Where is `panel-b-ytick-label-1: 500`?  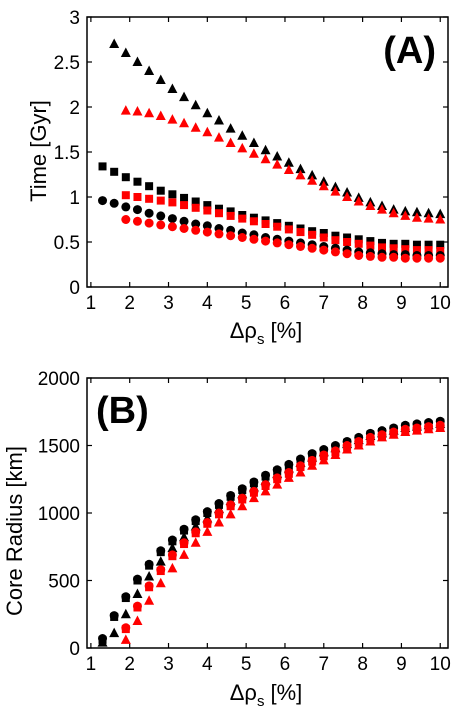
panel-b-ytick-label-1: 500 is located at coordinates (64, 582).